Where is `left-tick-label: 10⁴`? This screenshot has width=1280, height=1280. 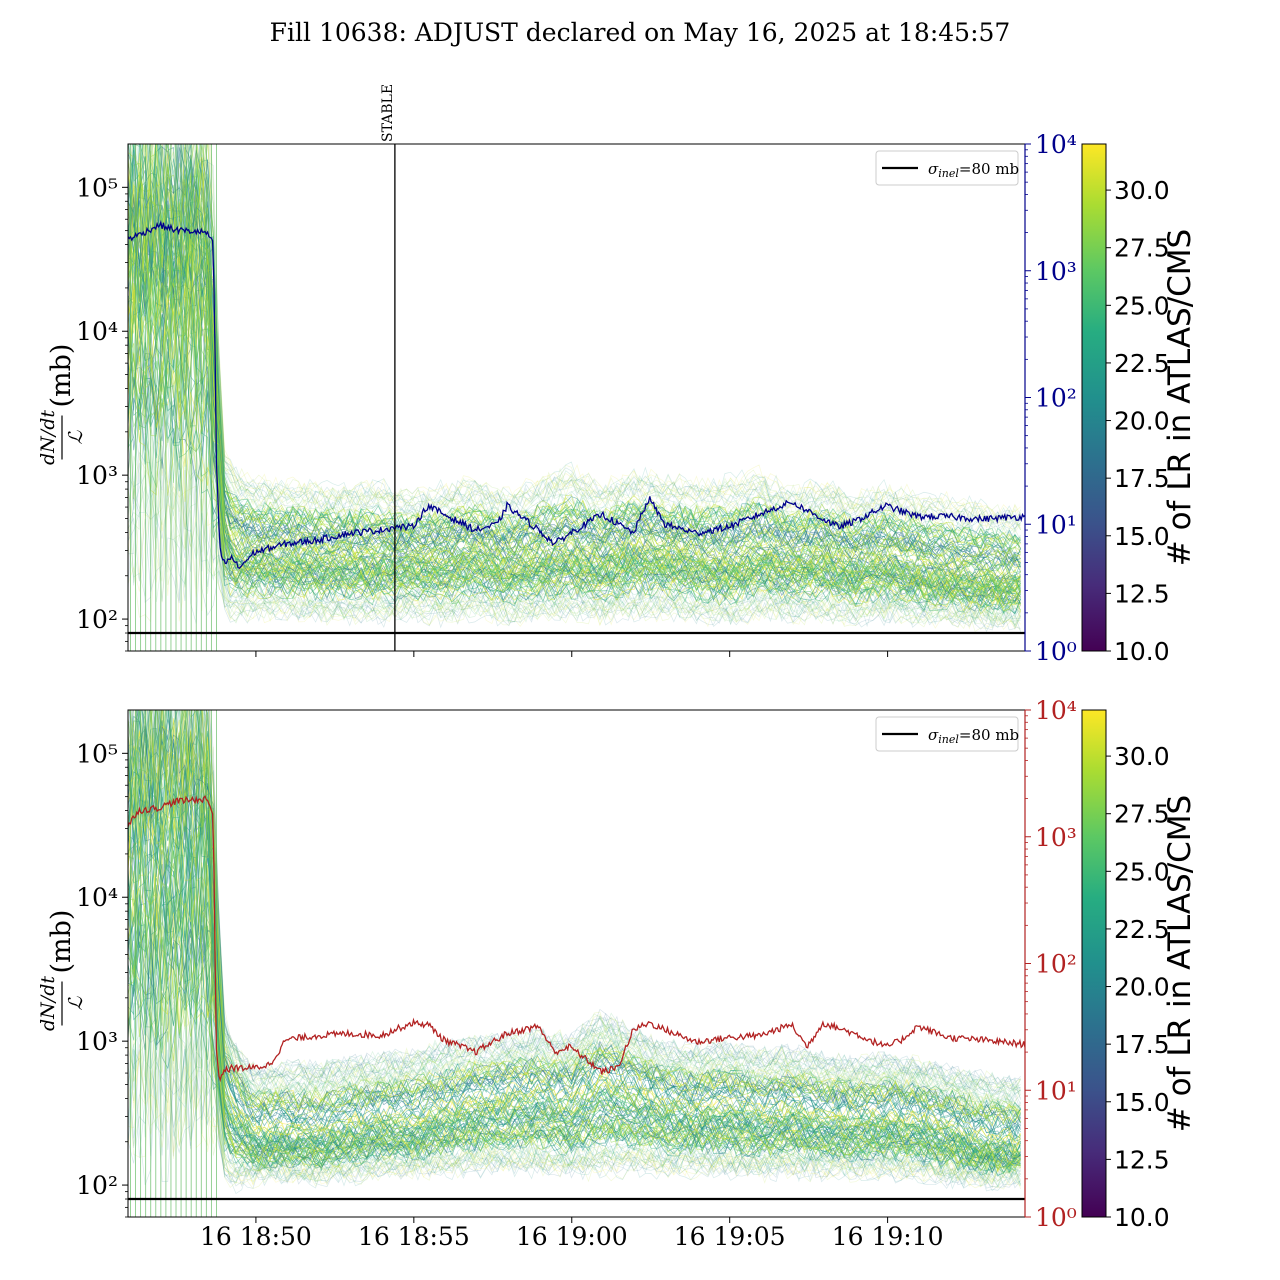
left-tick-label: 10⁴ is located at coordinates (97, 331).